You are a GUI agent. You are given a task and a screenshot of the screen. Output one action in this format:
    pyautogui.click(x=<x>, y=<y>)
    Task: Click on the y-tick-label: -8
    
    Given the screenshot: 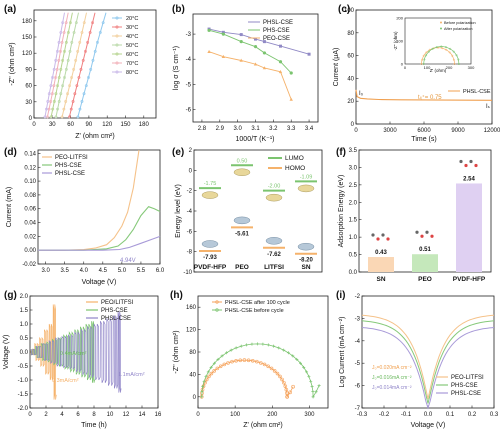 What is the action you would take?
    pyautogui.click(x=190, y=253)
    